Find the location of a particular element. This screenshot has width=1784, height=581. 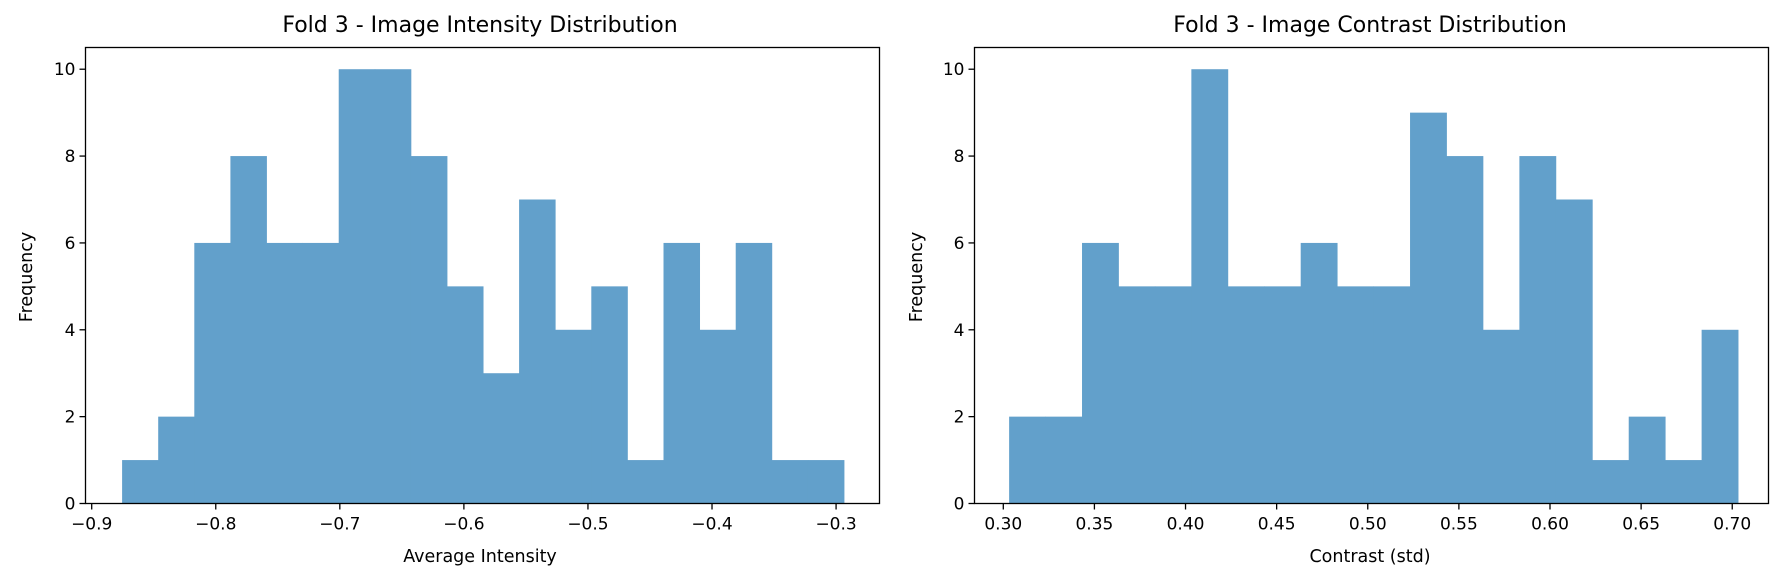

x-tick-label: 0.50 is located at coordinates (1368, 525).